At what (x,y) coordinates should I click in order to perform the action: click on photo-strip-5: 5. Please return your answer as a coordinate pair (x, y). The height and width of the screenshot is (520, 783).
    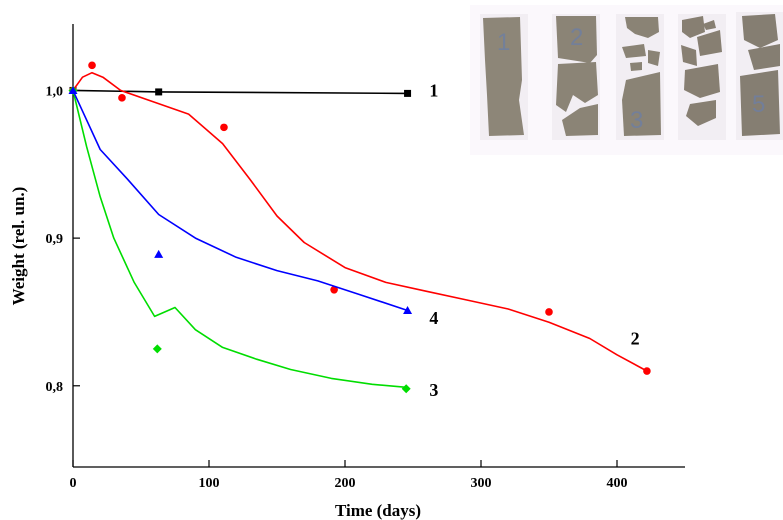
    Looking at the image, I should click on (759, 76).